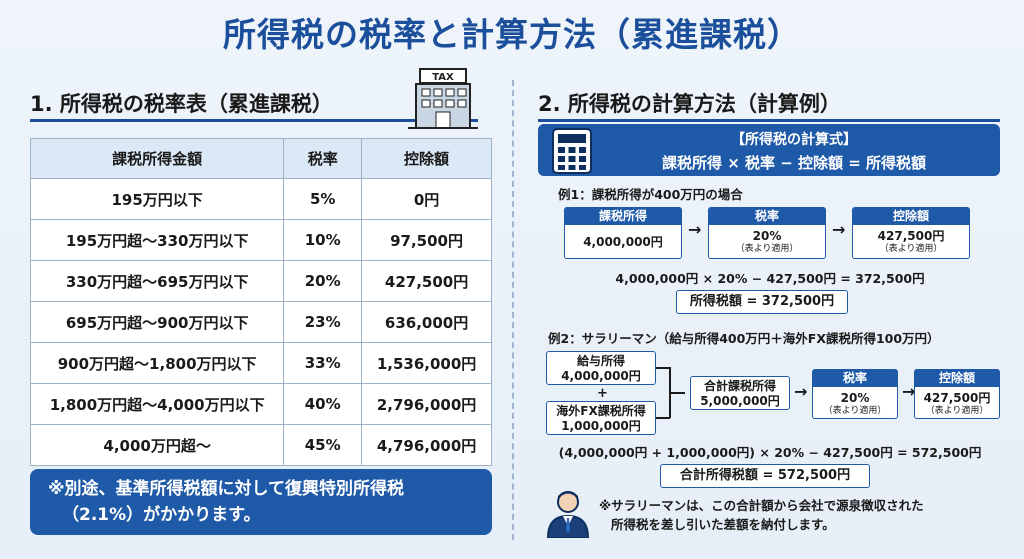 This screenshot has height=559, width=1024. What do you see at coordinates (226, 489) in the screenshot?
I see `surtax-note-line1: ※別途、基準所得税額に対して復興特別所得税` at bounding box center [226, 489].